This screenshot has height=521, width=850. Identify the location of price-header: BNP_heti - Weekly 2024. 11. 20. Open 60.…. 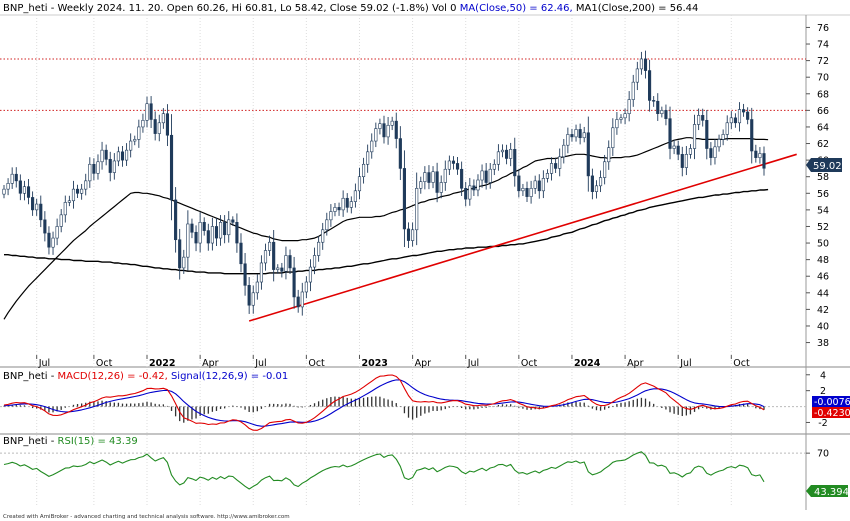
(350, 8).